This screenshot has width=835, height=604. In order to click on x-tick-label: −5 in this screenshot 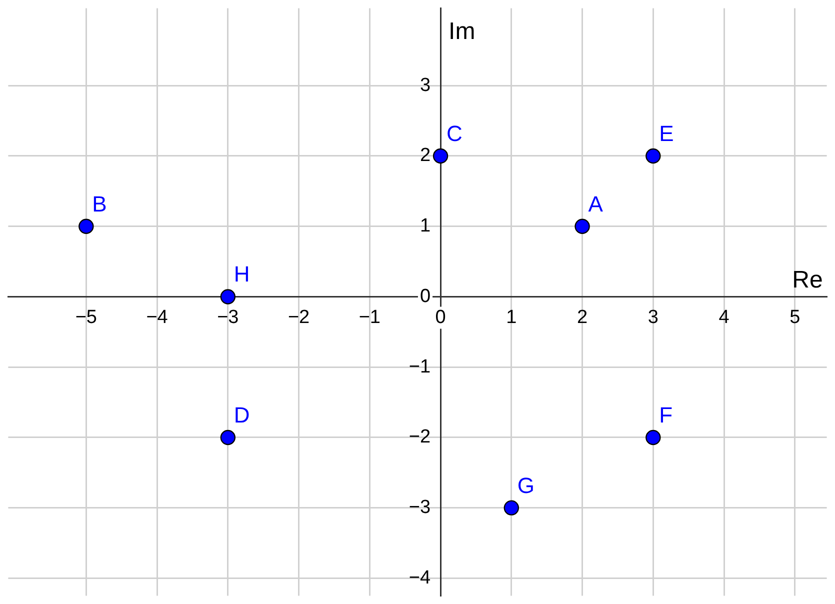, I will do `click(86, 317)`.